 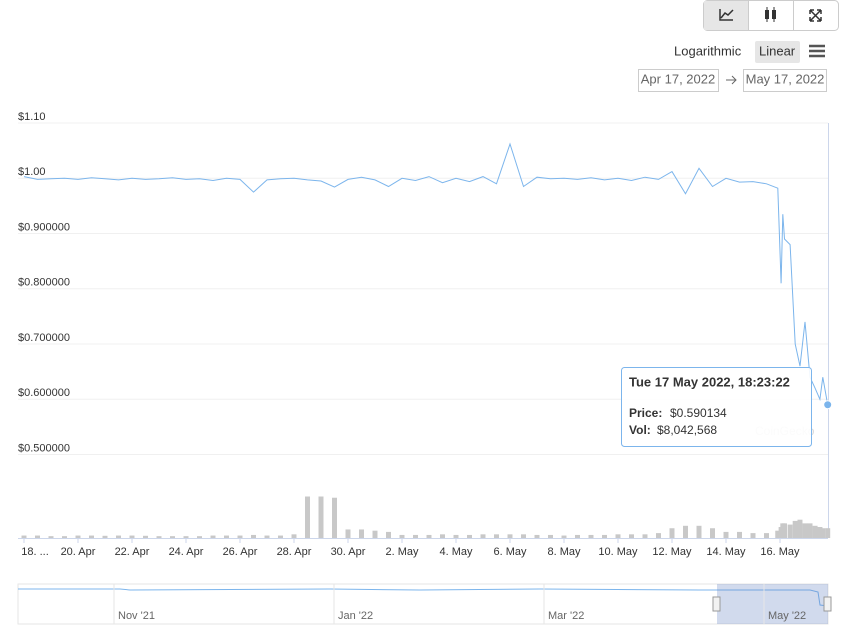 I want to click on date-to-input, so click(x=785, y=80).